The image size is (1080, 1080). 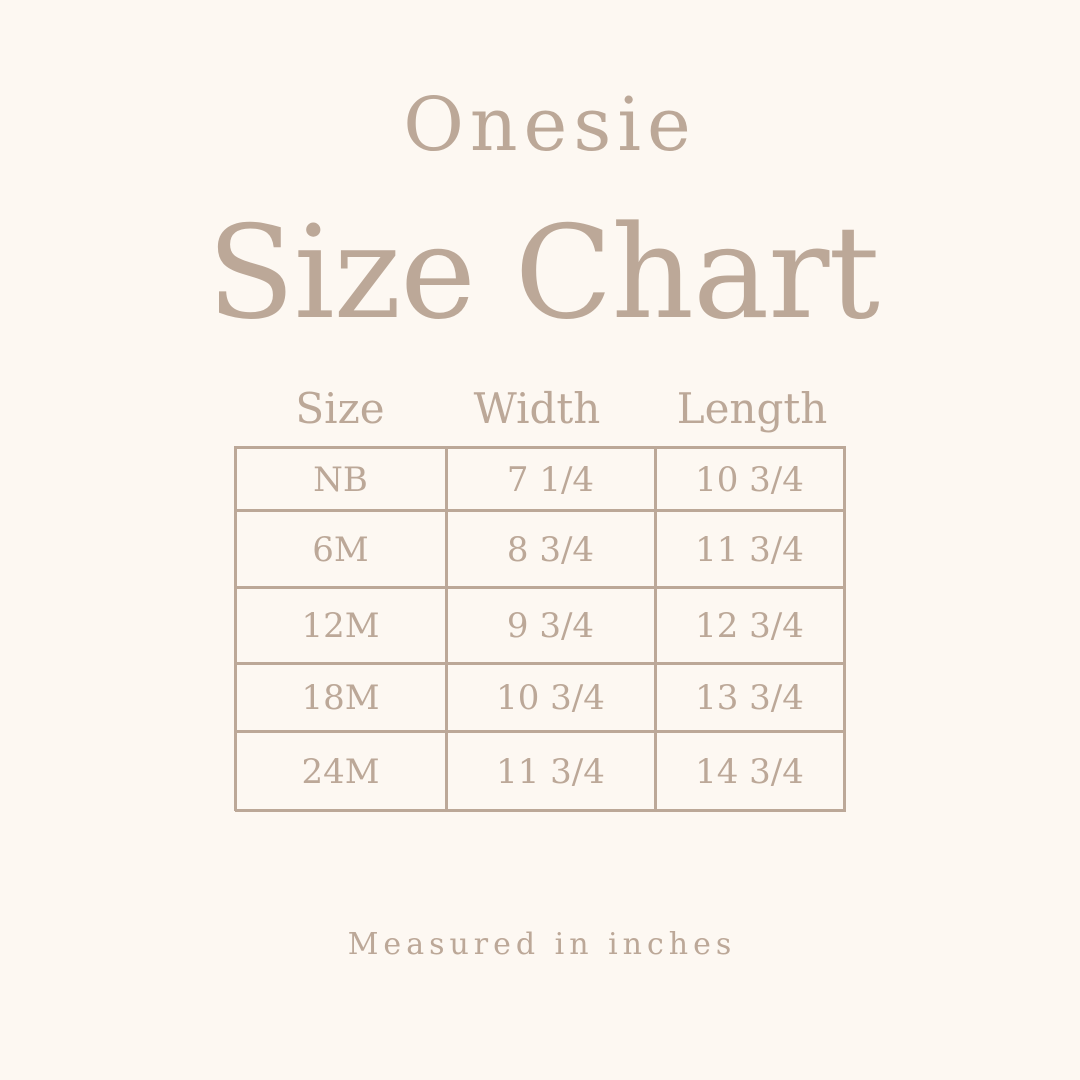 I want to click on cell-size: 18M, so click(x=340, y=698).